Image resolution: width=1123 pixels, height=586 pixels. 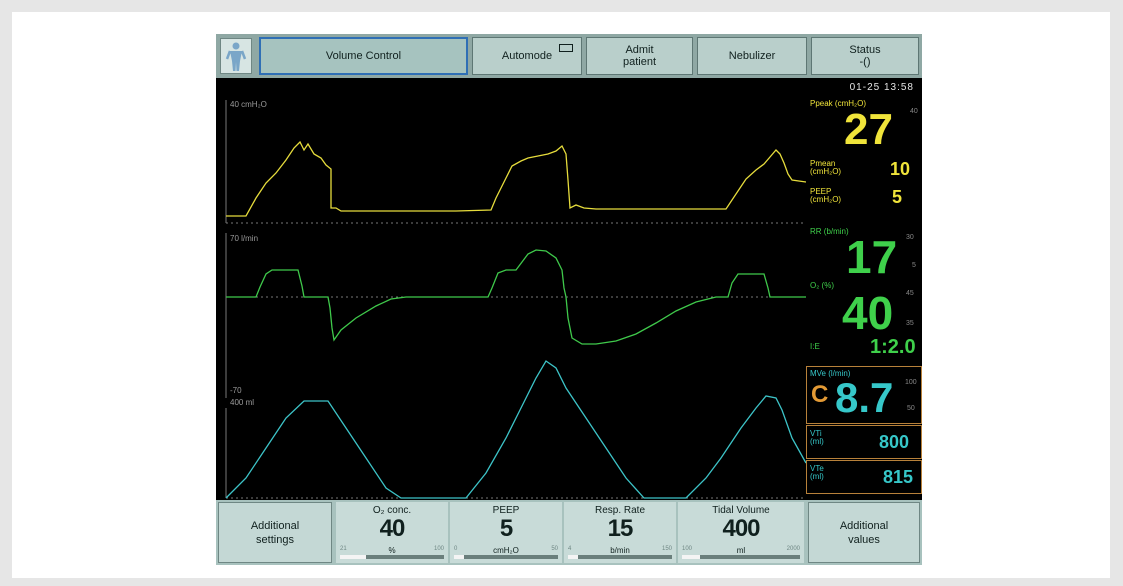 I want to click on peep-label: PEEP (cmH₂O), so click(x=826, y=195).